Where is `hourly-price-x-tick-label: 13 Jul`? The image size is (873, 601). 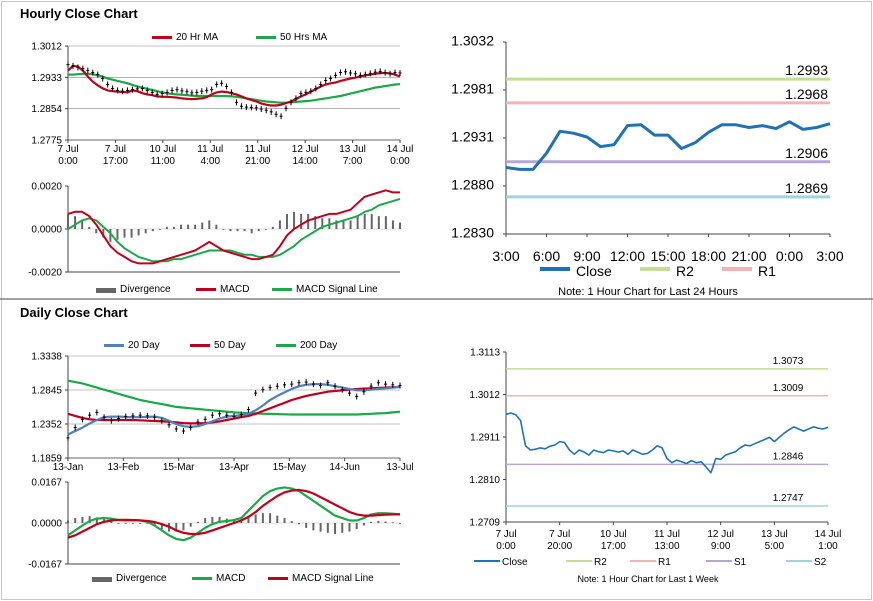
hourly-price-x-tick-label: 13 Jul is located at coordinates (352, 149).